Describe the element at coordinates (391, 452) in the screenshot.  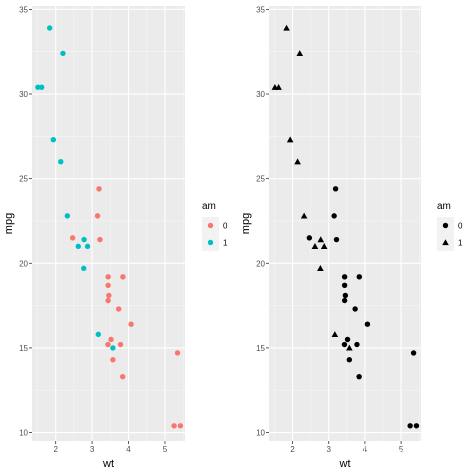
I see `watermark-text: 知乎 @timerring` at that location.